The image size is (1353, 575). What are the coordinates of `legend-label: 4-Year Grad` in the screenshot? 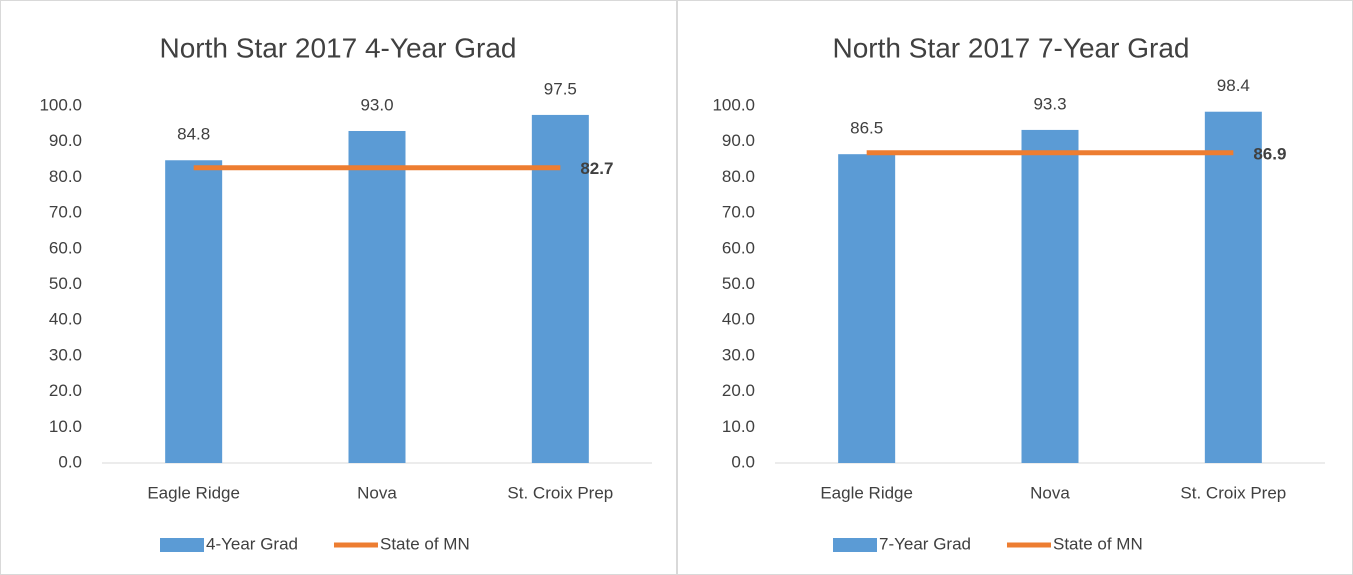 It's located at (252, 543).